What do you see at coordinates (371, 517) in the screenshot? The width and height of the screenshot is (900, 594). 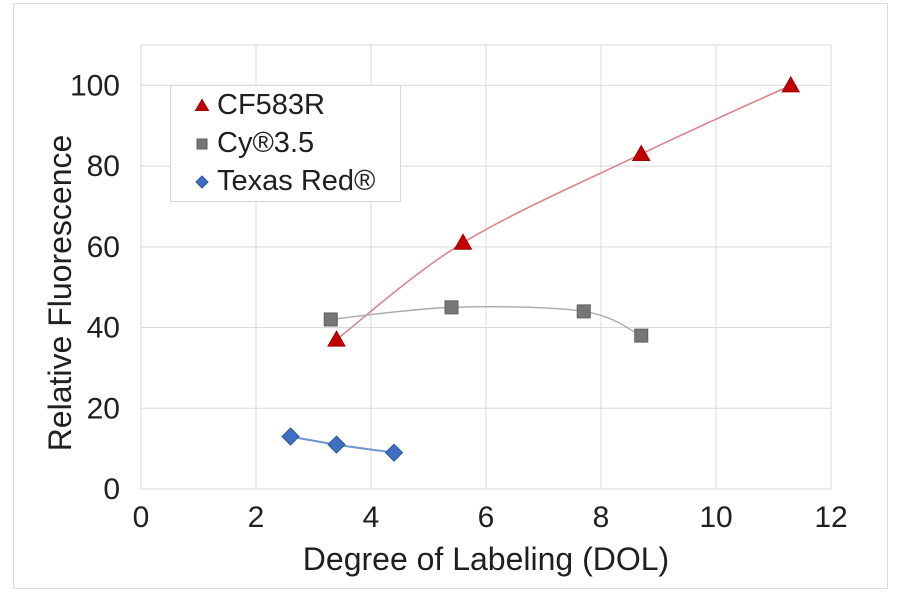 I see `x-tick-label: 4` at bounding box center [371, 517].